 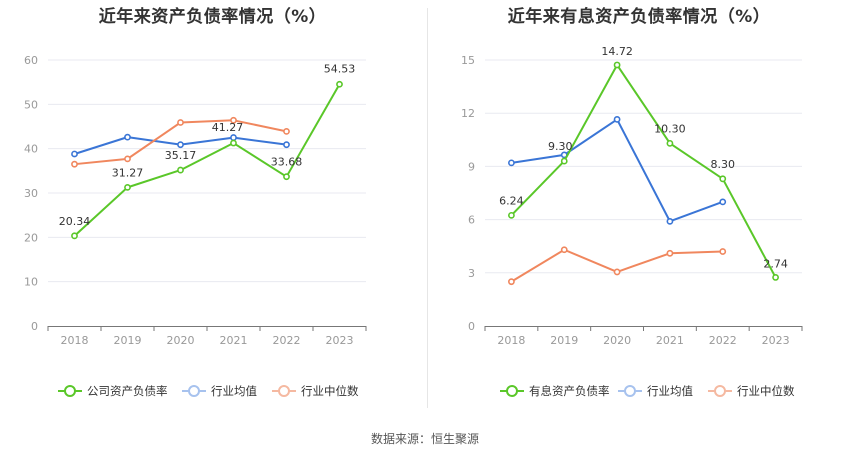 What do you see at coordinates (75, 221) in the screenshot?
I see `data-label: 20.34` at bounding box center [75, 221].